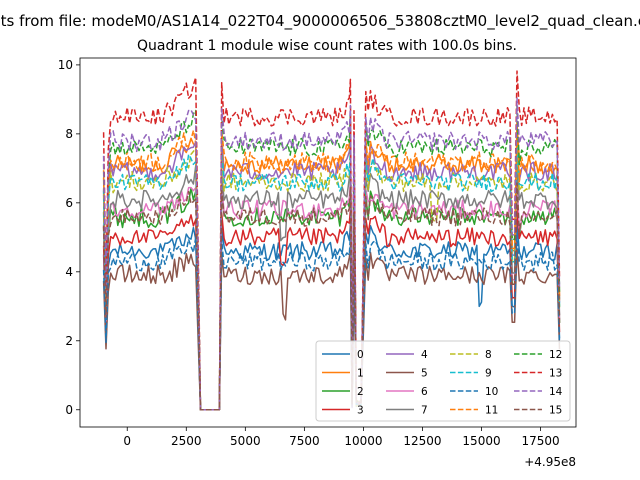  Describe the element at coordinates (555, 374) in the screenshot. I see `legend-label-13: 13` at that location.